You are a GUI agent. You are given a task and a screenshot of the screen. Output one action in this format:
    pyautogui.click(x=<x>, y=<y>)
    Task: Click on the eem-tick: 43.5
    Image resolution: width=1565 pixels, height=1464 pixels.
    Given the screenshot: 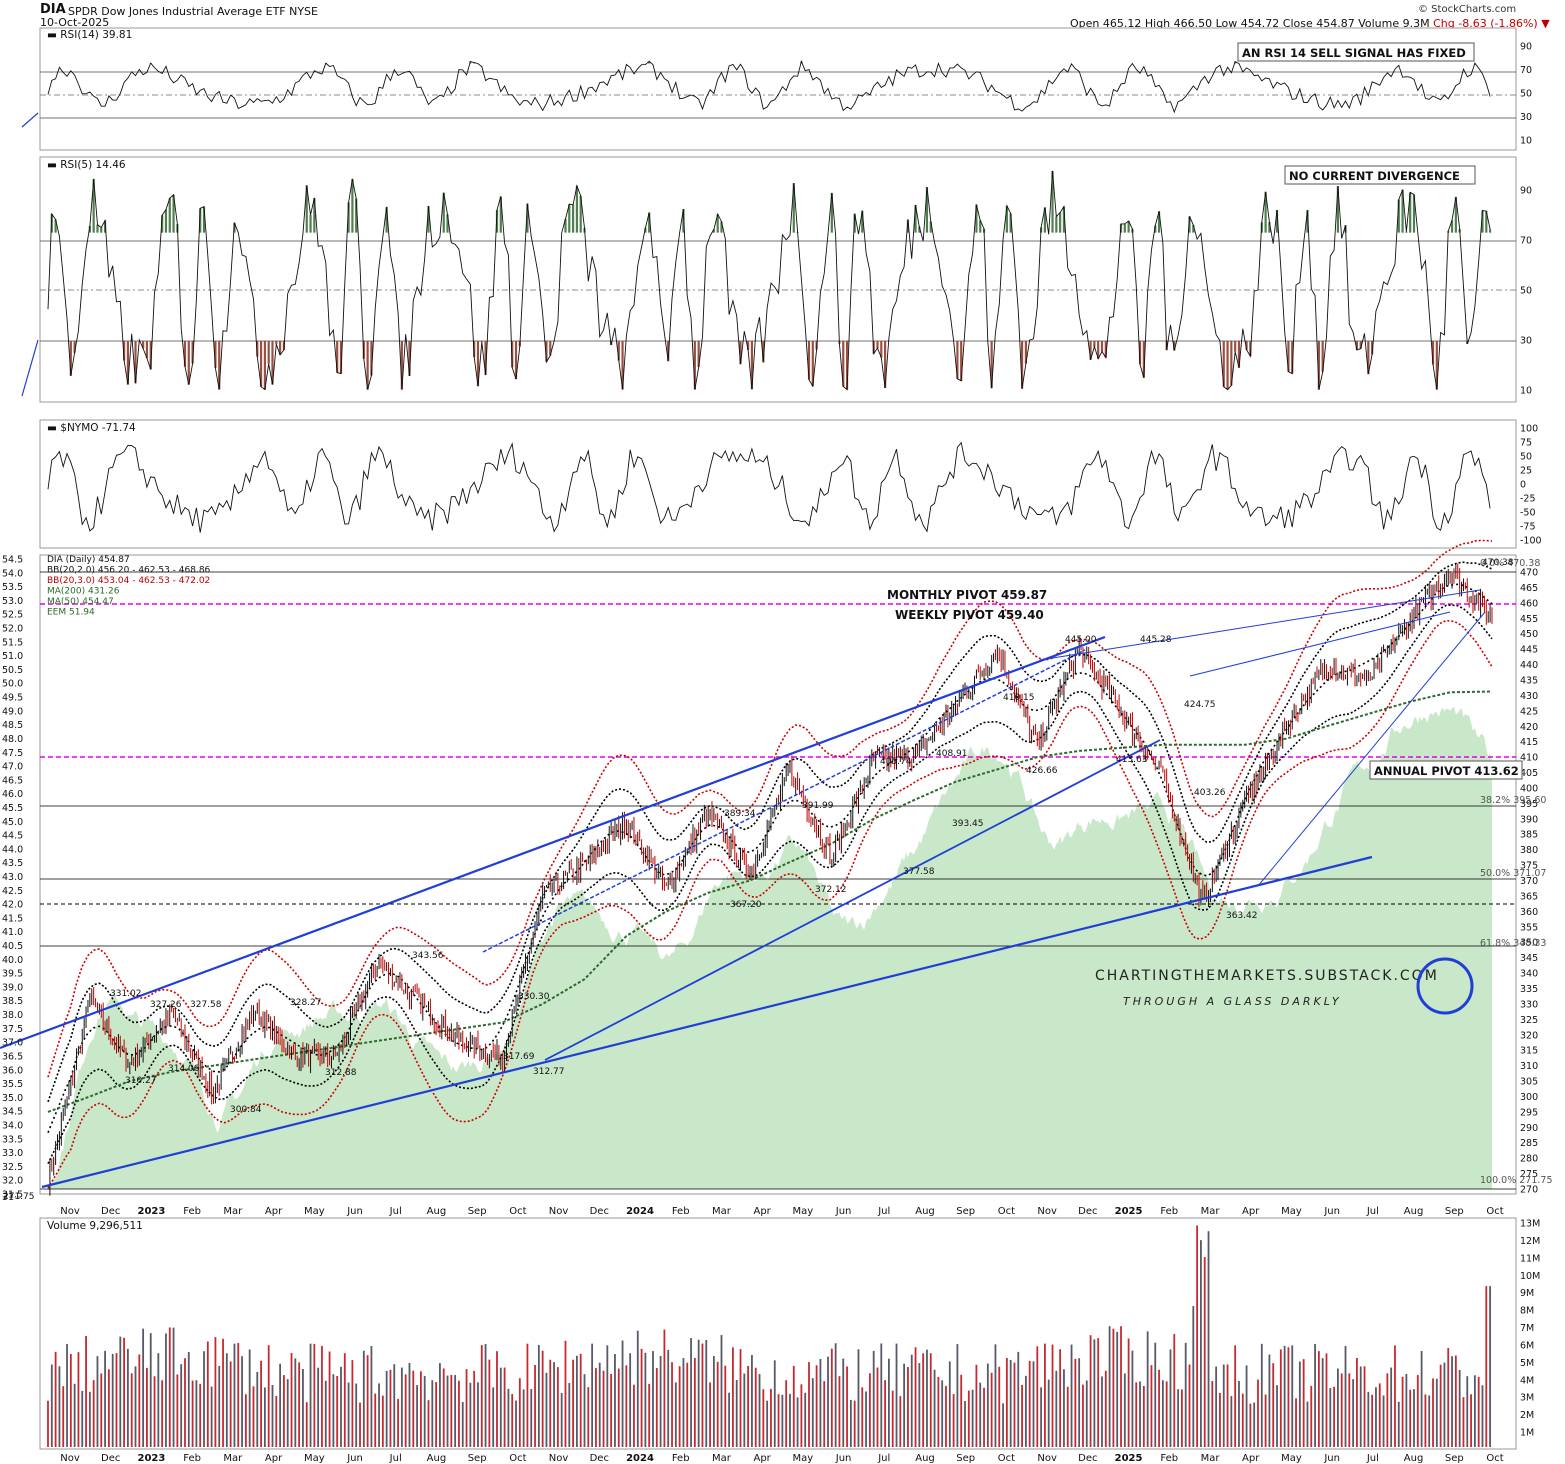 What is the action you would take?
    pyautogui.click(x=12, y=863)
    